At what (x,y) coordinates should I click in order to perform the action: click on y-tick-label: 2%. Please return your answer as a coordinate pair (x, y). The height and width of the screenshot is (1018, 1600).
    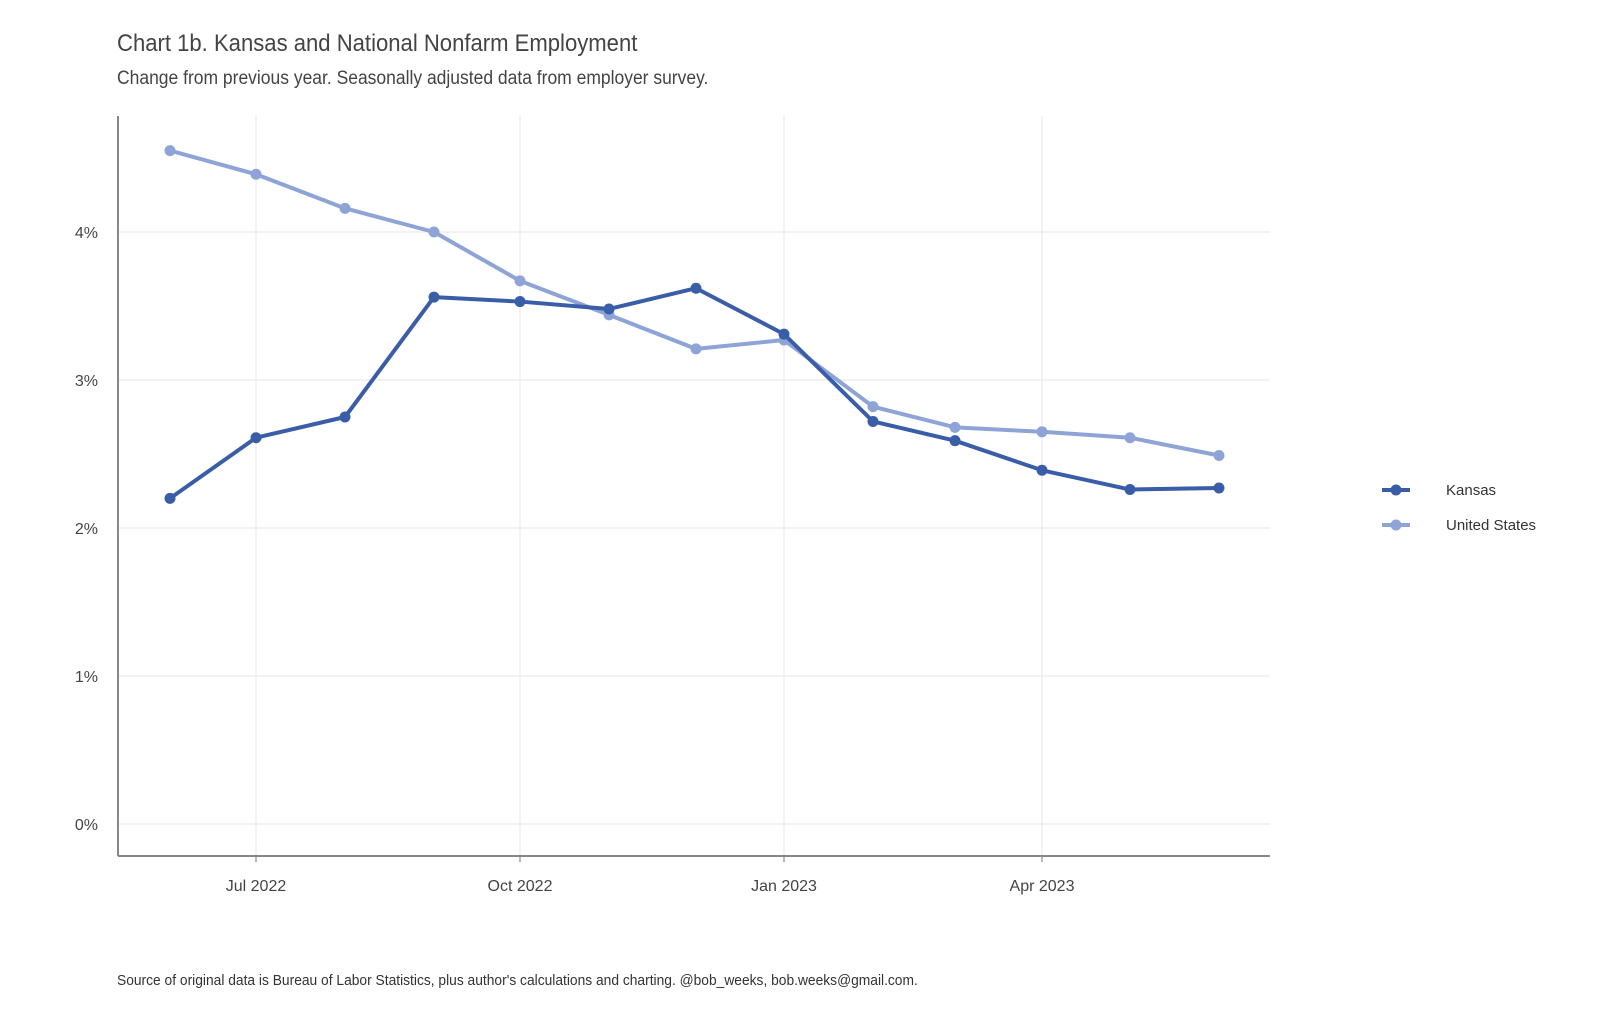
    Looking at the image, I should click on (86, 529).